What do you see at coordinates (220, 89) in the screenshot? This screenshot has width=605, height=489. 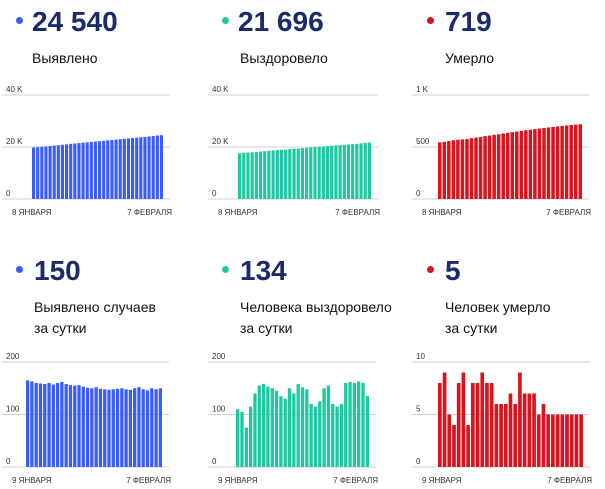 I see `y-tick-label: 40 K` at bounding box center [220, 89].